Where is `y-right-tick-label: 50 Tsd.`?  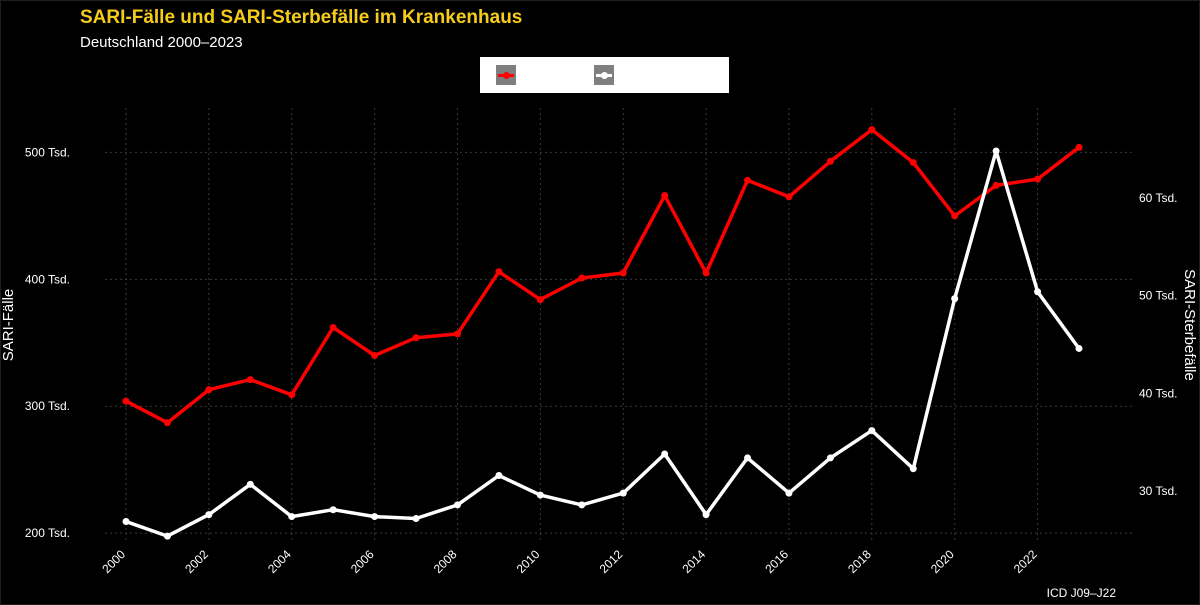 y-right-tick-label: 50 Tsd. is located at coordinates (1158, 296).